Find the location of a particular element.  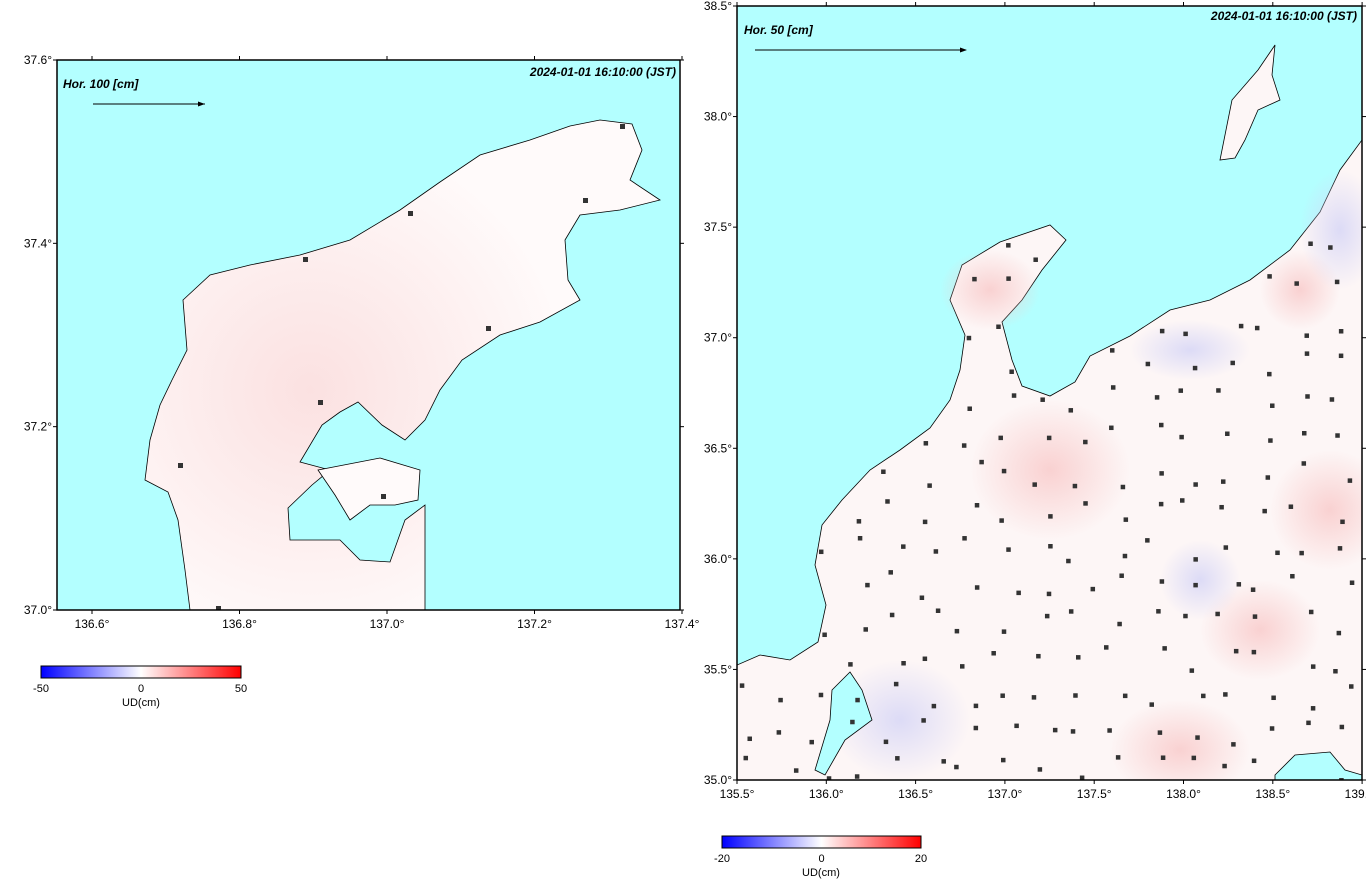

lat-label: 37.6° is located at coordinates (38, 60).